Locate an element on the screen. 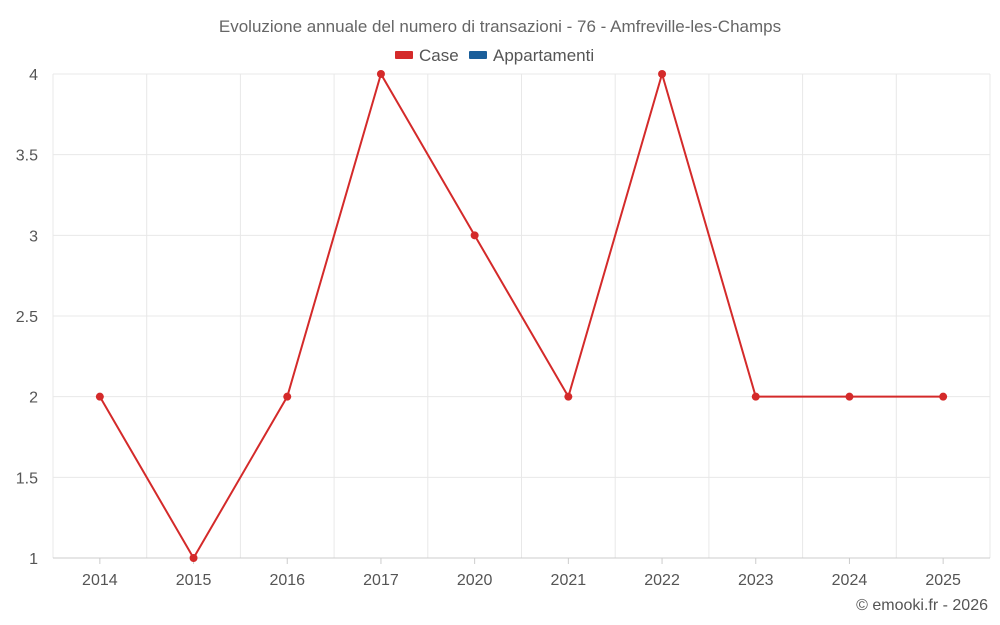 This screenshot has width=1000, height=625. x-tick-label: 2023 is located at coordinates (756, 580).